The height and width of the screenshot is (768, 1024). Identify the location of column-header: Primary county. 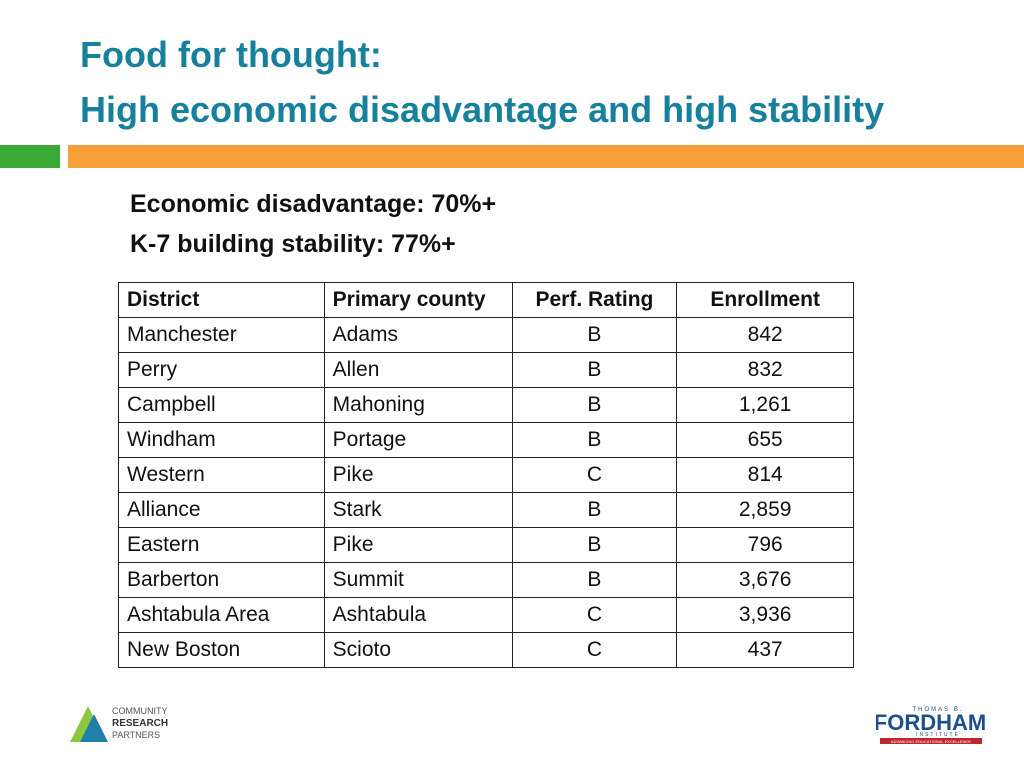
(418, 300).